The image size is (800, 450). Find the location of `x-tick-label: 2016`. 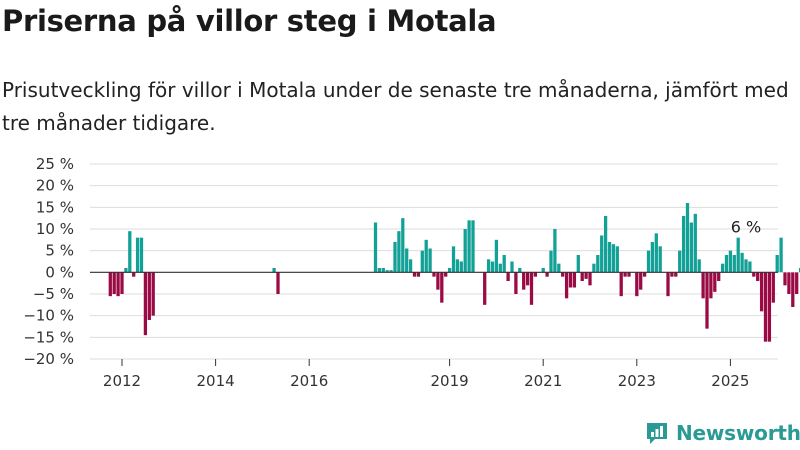

x-tick-label: 2016 is located at coordinates (309, 381).